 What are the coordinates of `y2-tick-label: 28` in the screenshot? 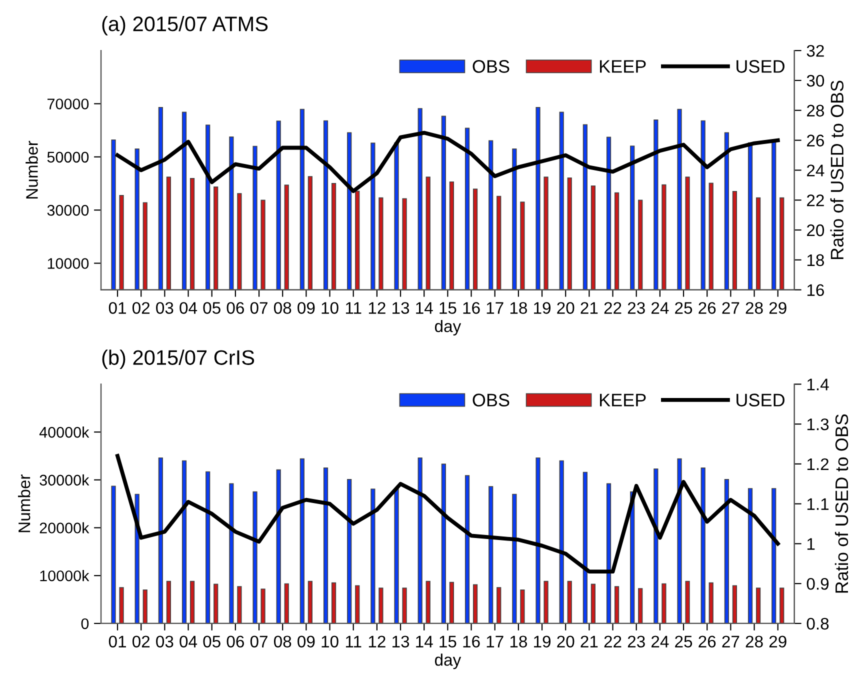 It's located at (815, 110).